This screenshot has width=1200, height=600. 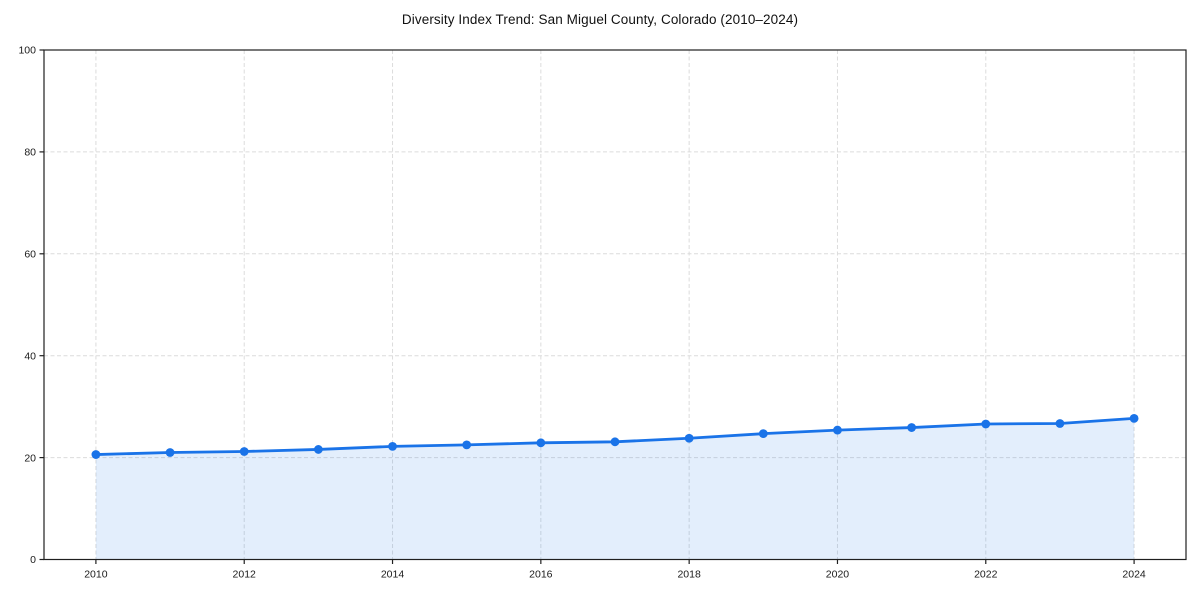 What do you see at coordinates (838, 575) in the screenshot?
I see `x-tick-label: 2020` at bounding box center [838, 575].